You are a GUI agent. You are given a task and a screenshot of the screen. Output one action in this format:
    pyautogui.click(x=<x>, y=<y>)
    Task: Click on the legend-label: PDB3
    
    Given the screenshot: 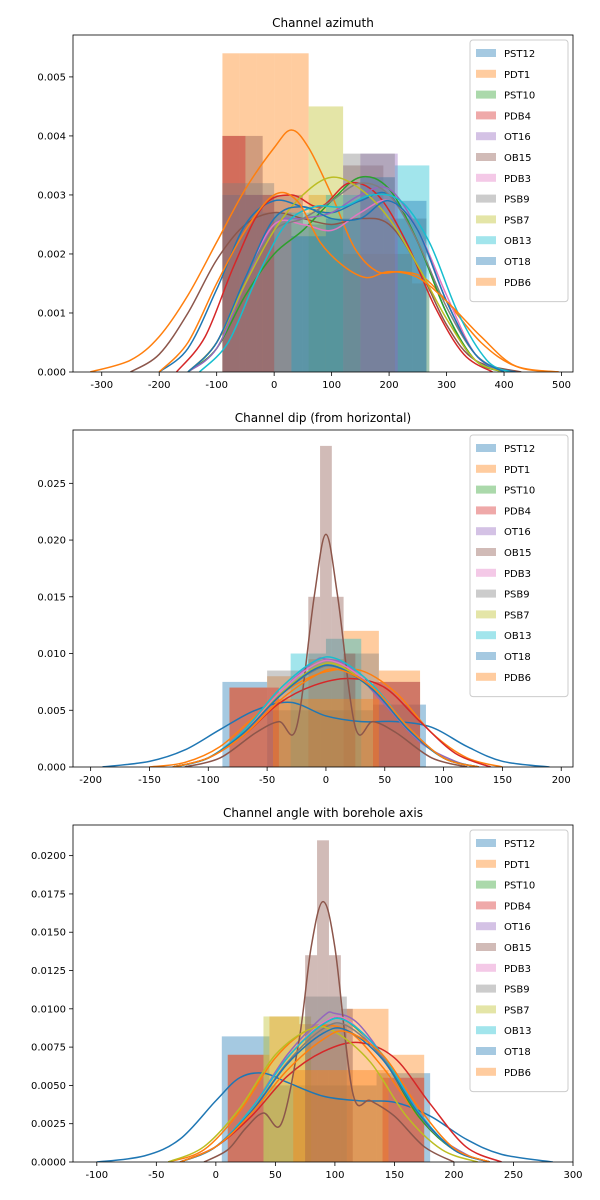 What is the action you would take?
    pyautogui.click(x=517, y=969)
    